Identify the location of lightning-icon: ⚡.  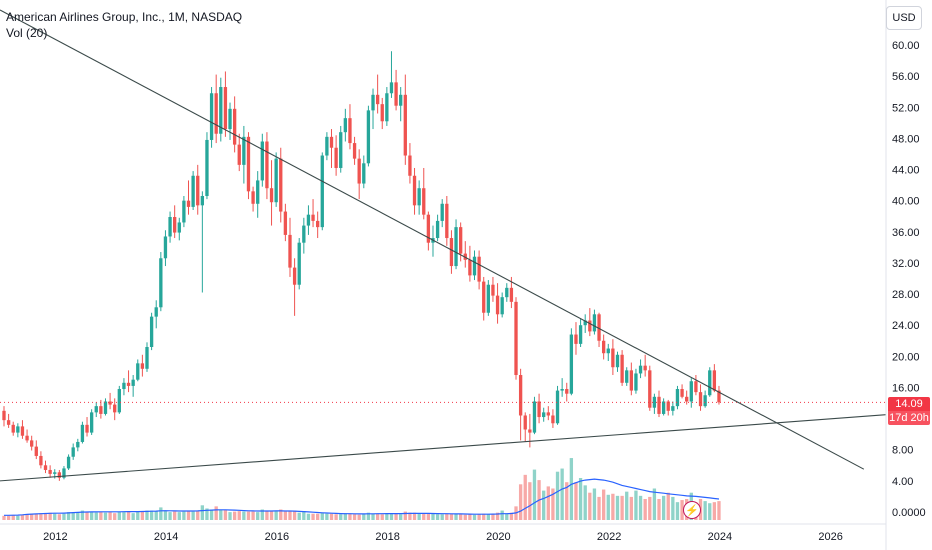
(692, 510).